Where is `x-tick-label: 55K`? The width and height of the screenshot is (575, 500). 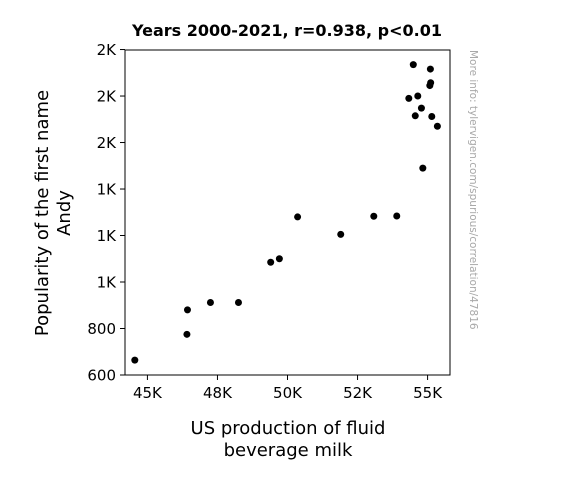 x-tick-label: 55K is located at coordinates (428, 393).